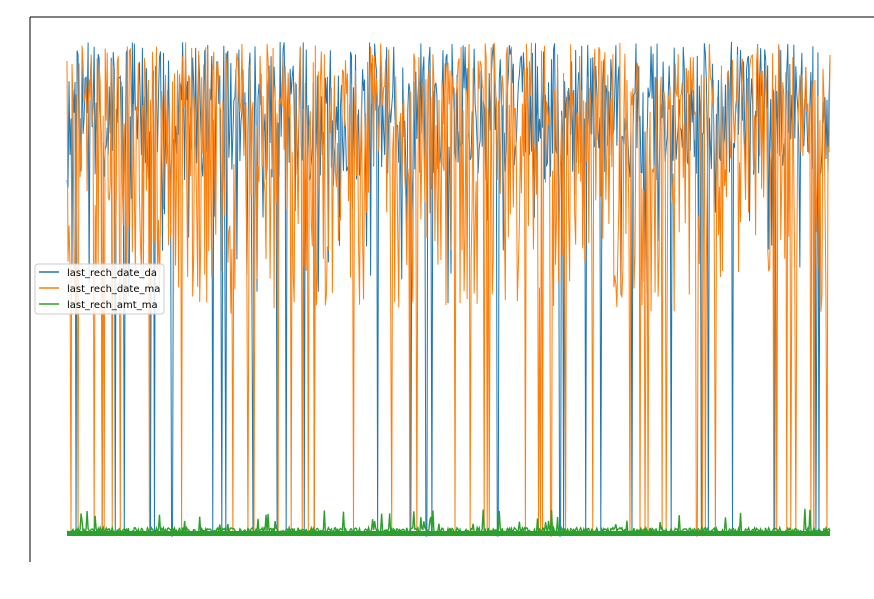  Describe the element at coordinates (113, 289) in the screenshot. I see `legend-label-1: last_rech_date_ma` at that location.